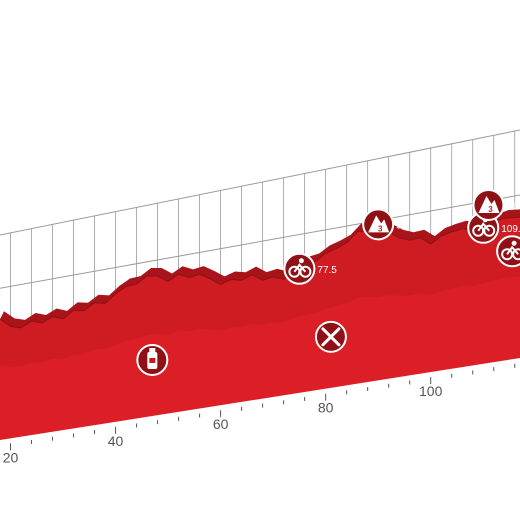 Image resolution: width=520 pixels, height=510 pixels. What do you see at coordinates (11, 457) in the screenshot?
I see `x-tick-label: 20` at bounding box center [11, 457].